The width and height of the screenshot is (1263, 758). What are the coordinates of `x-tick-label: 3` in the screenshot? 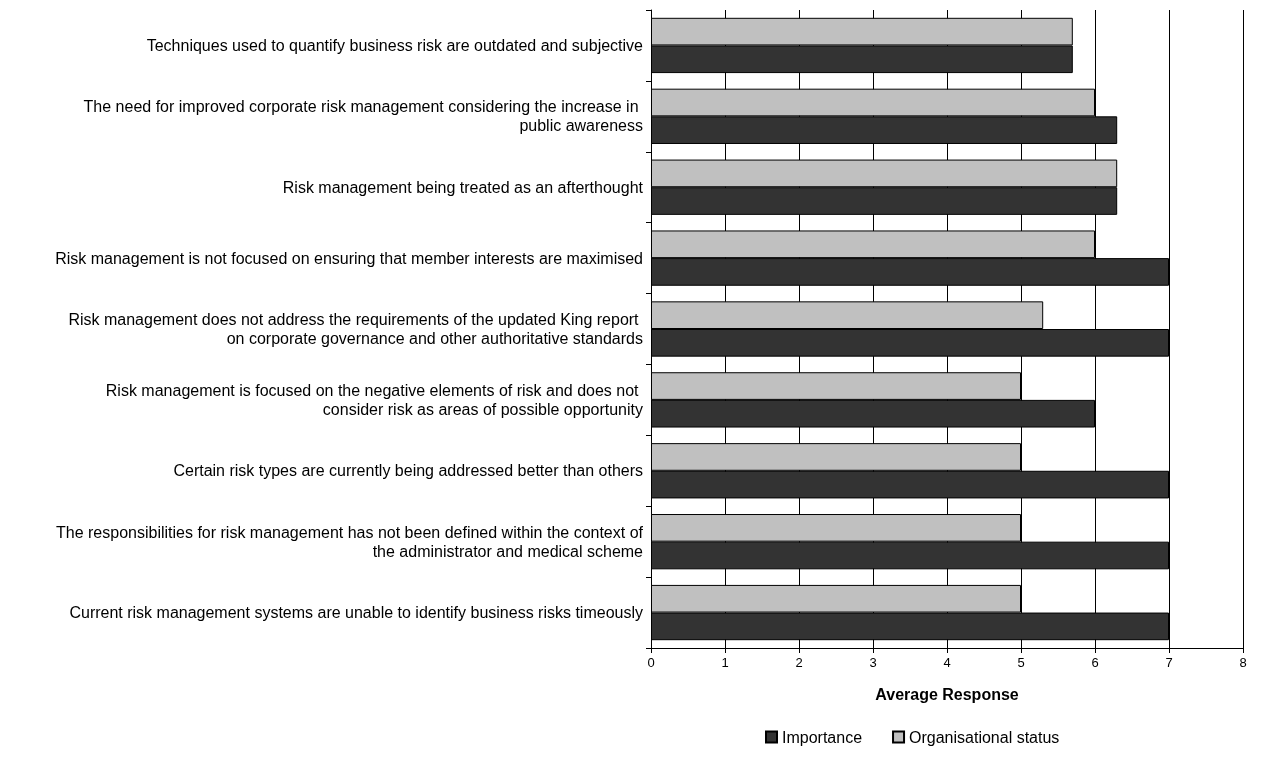 It's located at (873, 662).